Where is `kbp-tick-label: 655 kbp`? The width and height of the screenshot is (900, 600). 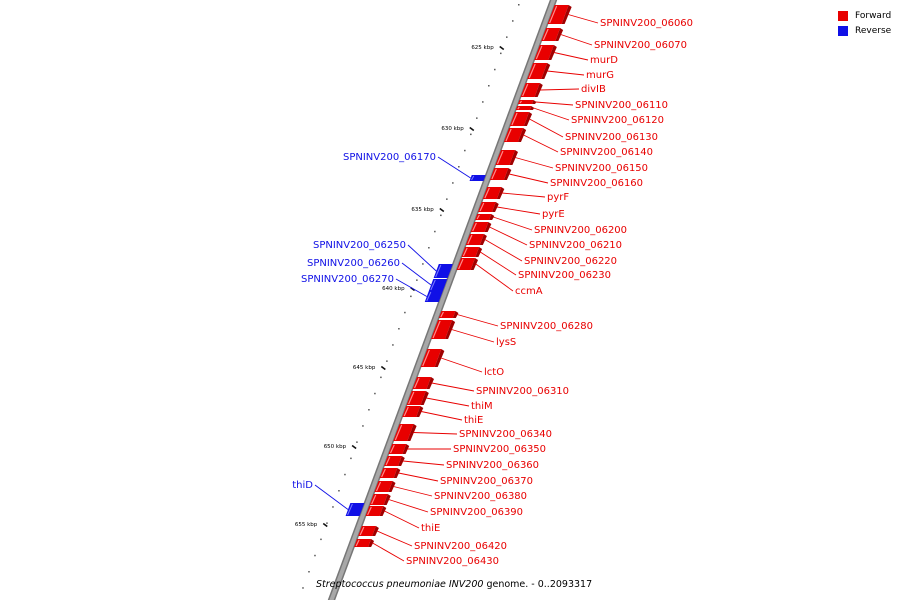
kbp-tick-label: 655 kbp is located at coordinates (306, 525).